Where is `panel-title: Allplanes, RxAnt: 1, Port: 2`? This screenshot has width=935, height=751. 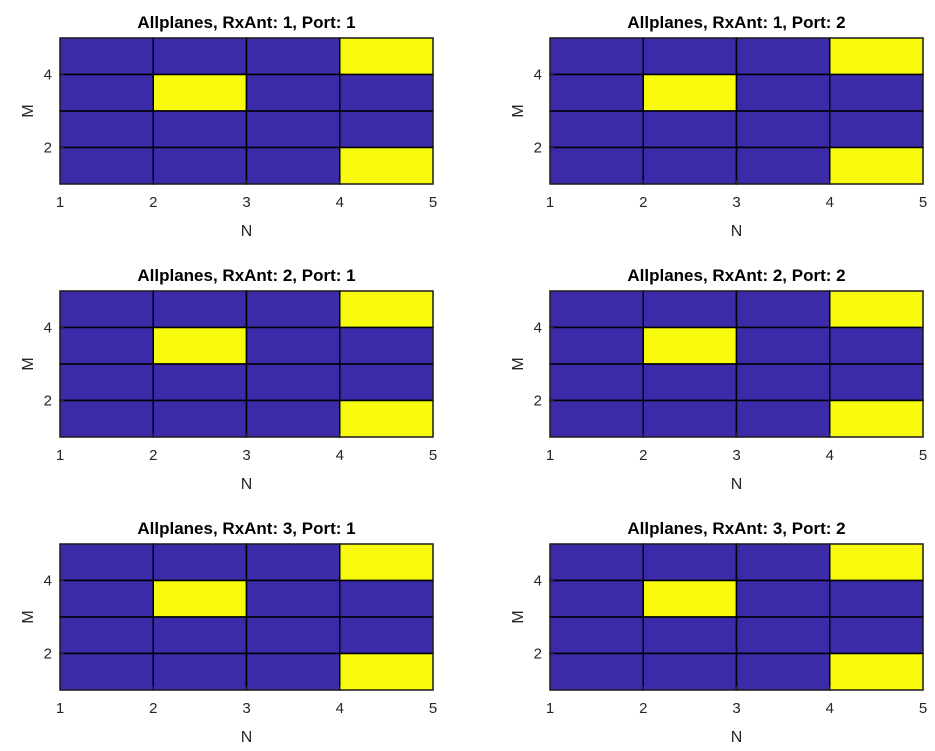 panel-title: Allplanes, RxAnt: 1, Port: 2 is located at coordinates (736, 22).